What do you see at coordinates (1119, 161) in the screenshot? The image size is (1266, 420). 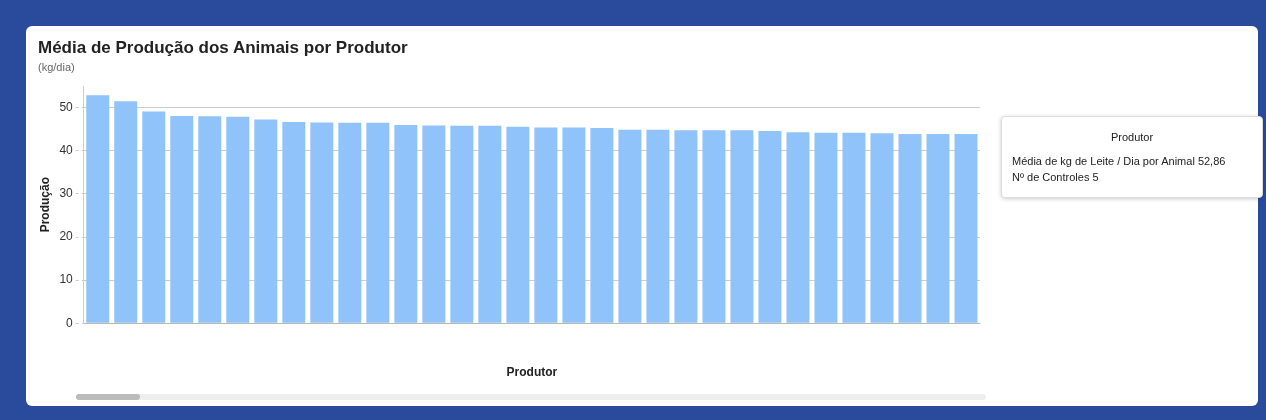 I see `text: Média de kg de Leite / Dia por Animal 52,86` at bounding box center [1119, 161].